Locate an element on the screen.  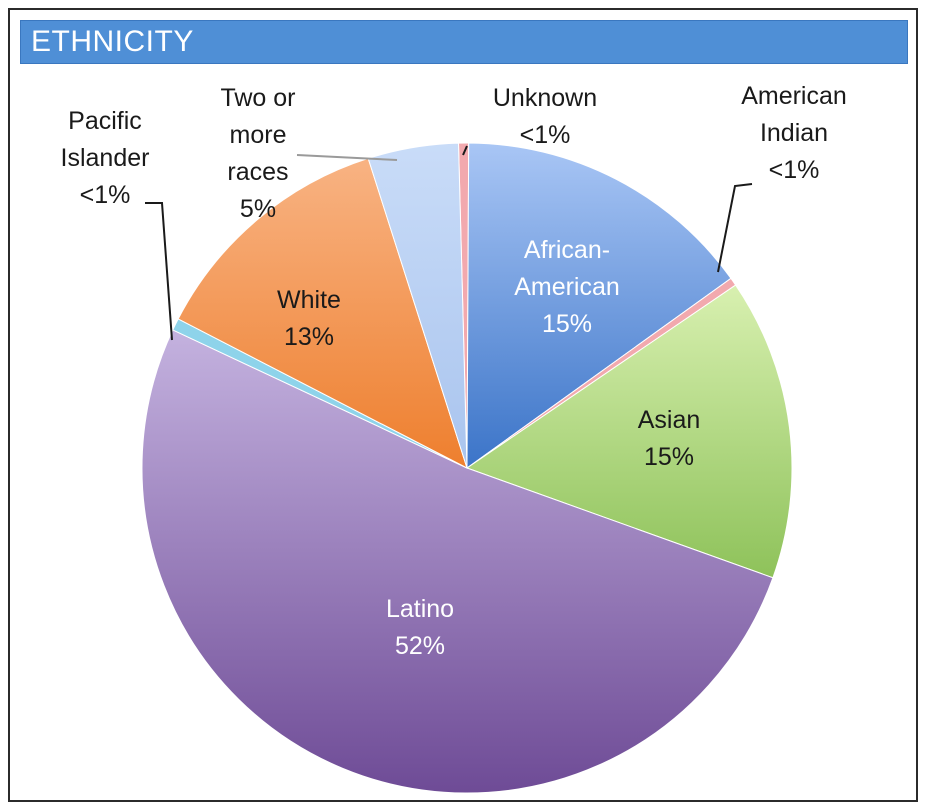
pie-slice-asian is located at coordinates (629, 431).